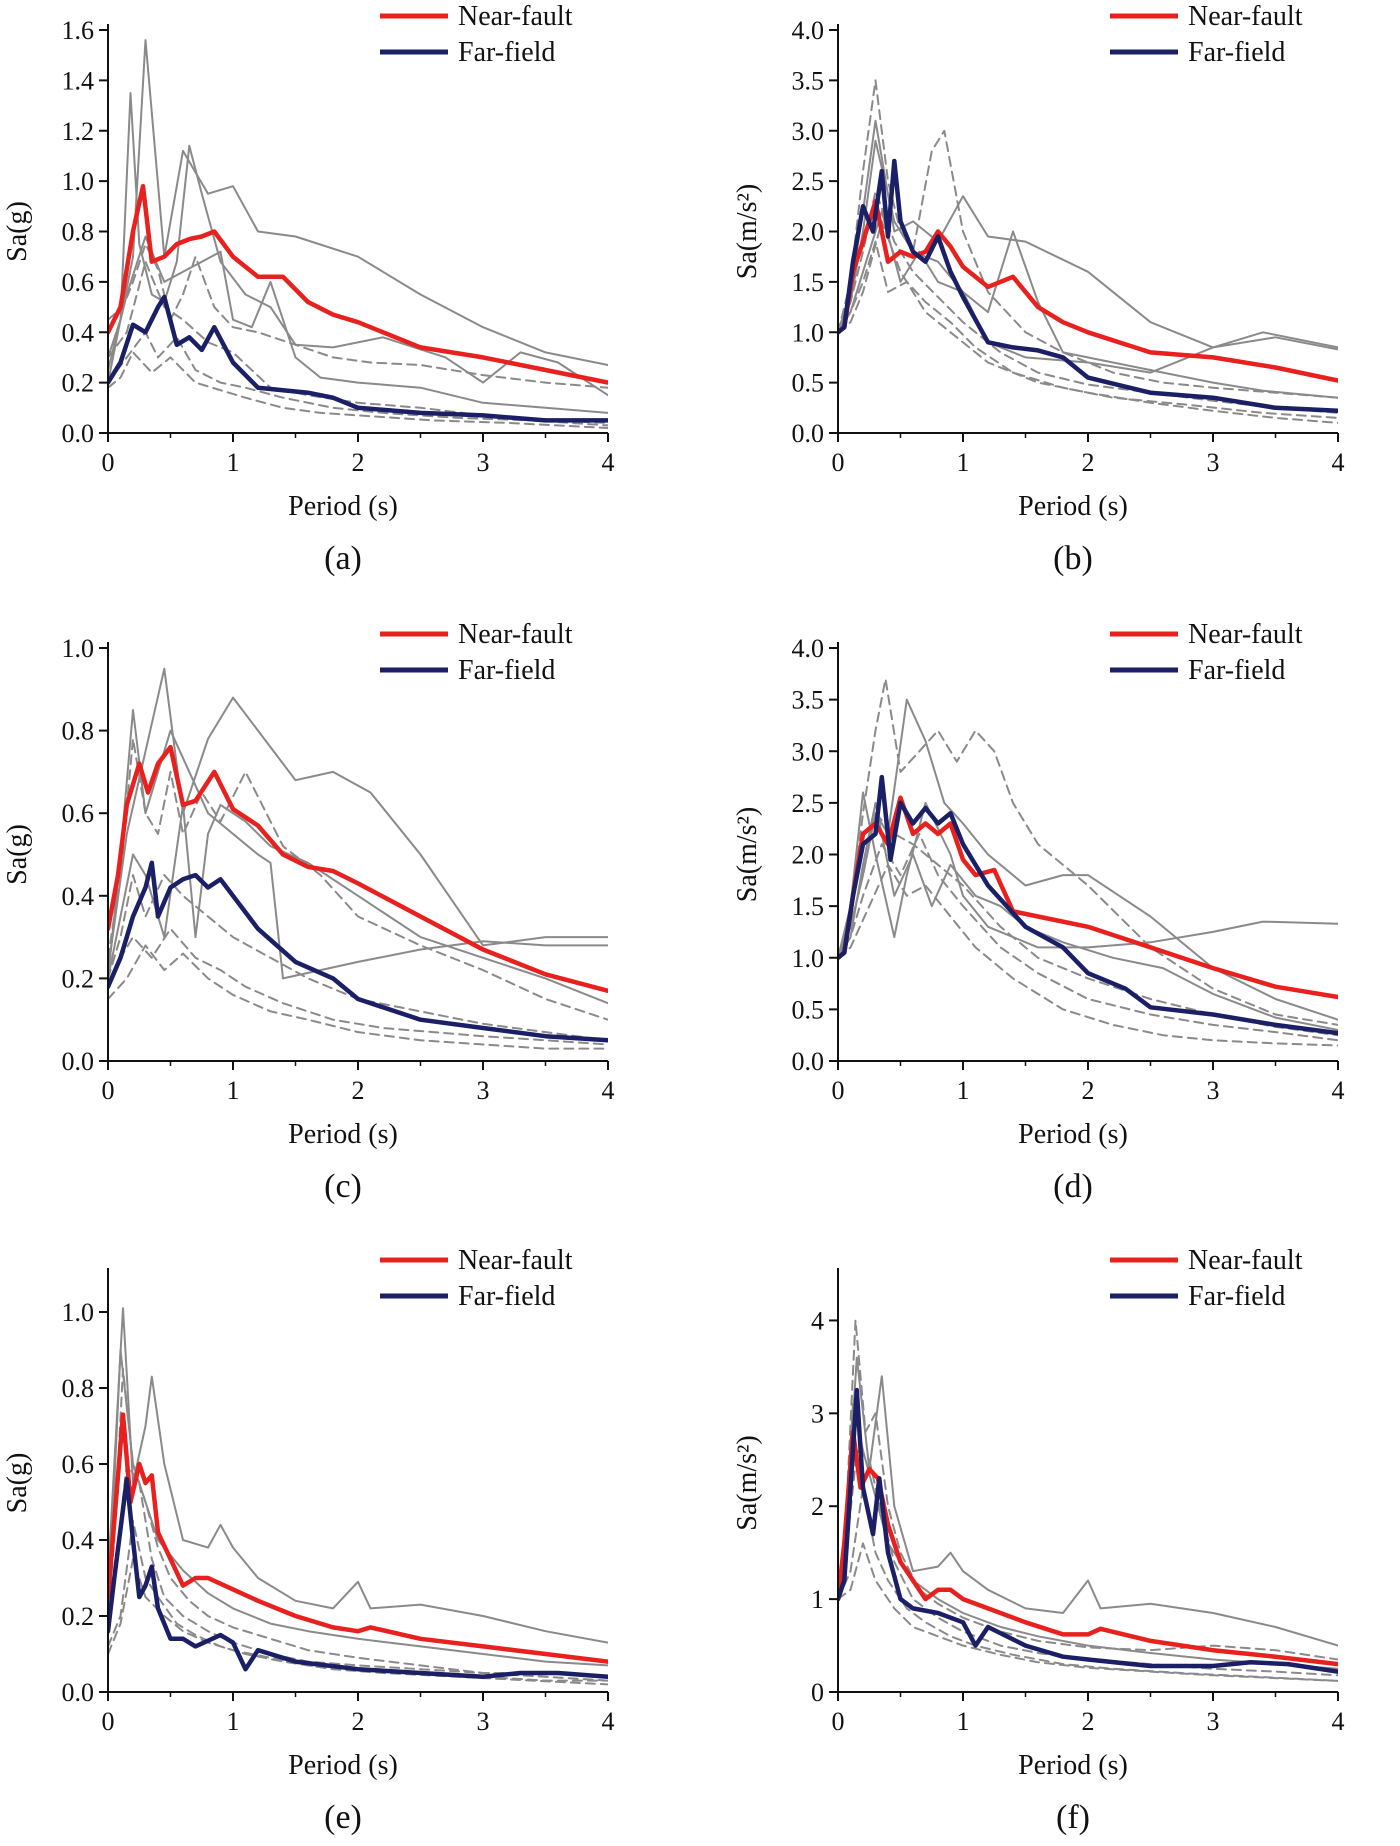 The width and height of the screenshot is (1400, 1846). Describe the element at coordinates (358, 1620) in the screenshot. I see `record-line-record-6-e` at that location.